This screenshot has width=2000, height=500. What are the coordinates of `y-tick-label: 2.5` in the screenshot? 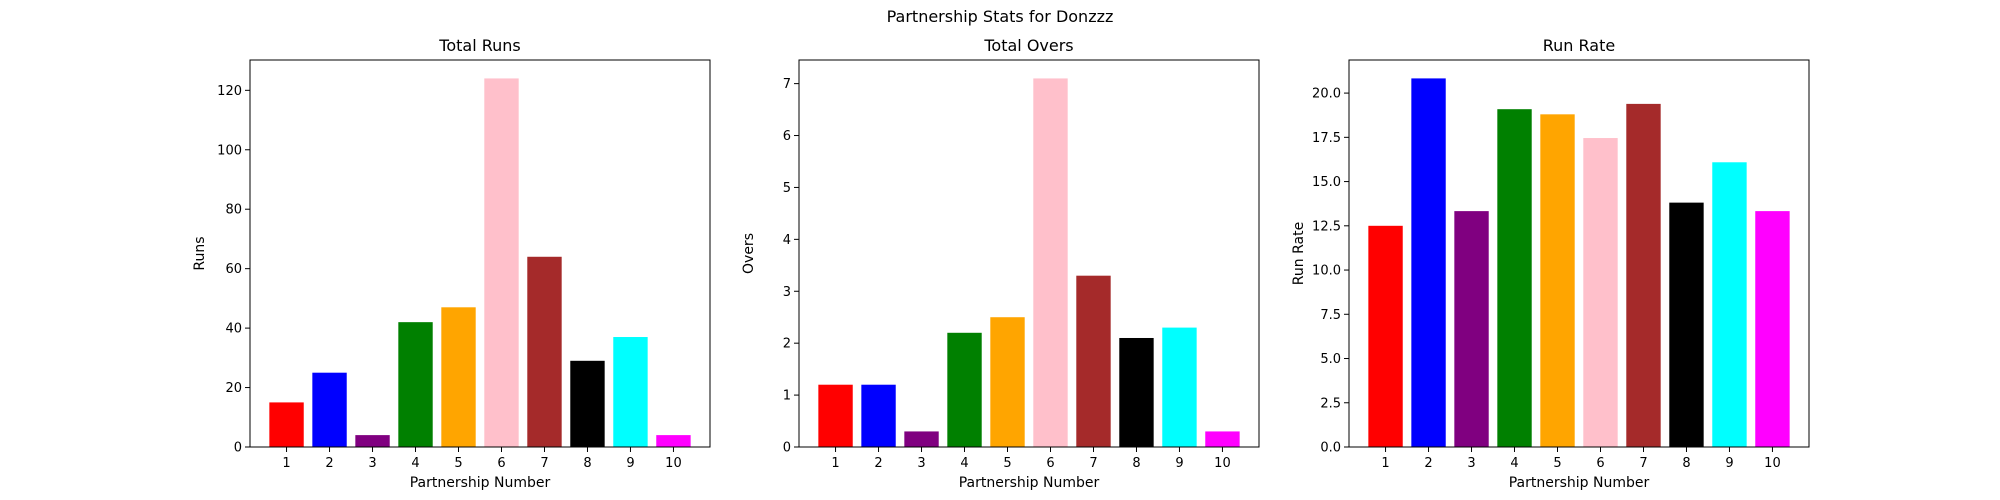 It's located at (1330, 403).